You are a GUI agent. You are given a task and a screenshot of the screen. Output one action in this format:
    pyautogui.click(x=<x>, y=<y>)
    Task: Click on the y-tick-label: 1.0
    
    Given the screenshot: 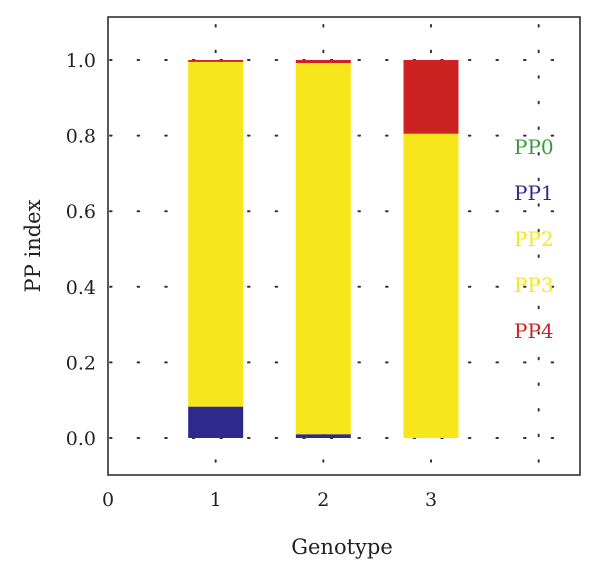 What is the action you would take?
    pyautogui.click(x=81, y=61)
    